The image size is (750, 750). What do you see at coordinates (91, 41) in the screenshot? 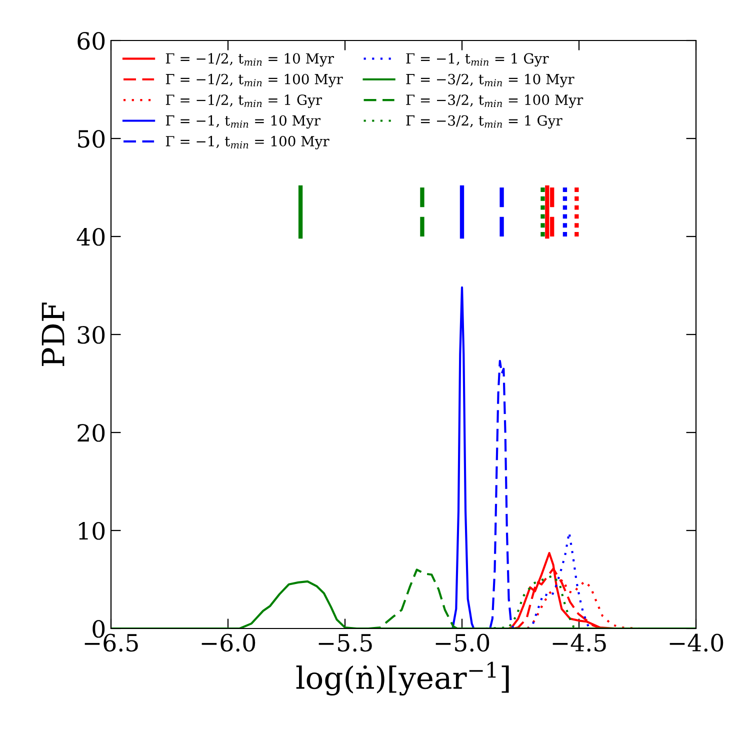
I see `y-tick-label: 60` at bounding box center [91, 41].